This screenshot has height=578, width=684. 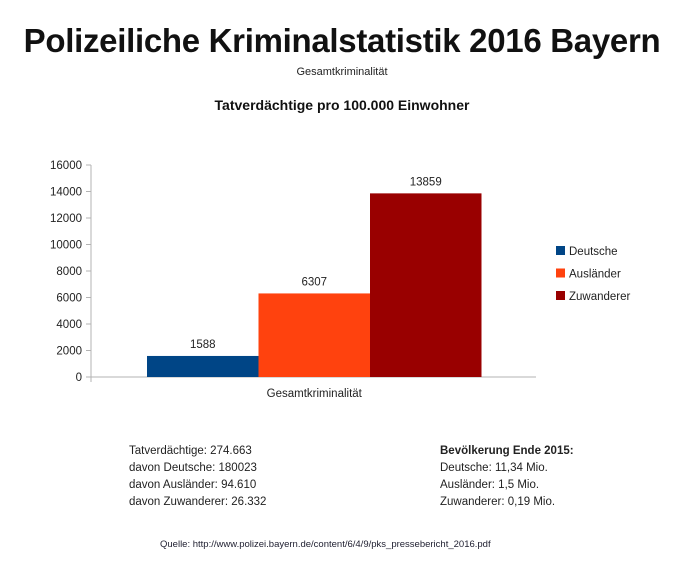 I want to click on note-line: Ausländer: 1,5 Mio., so click(x=490, y=485).